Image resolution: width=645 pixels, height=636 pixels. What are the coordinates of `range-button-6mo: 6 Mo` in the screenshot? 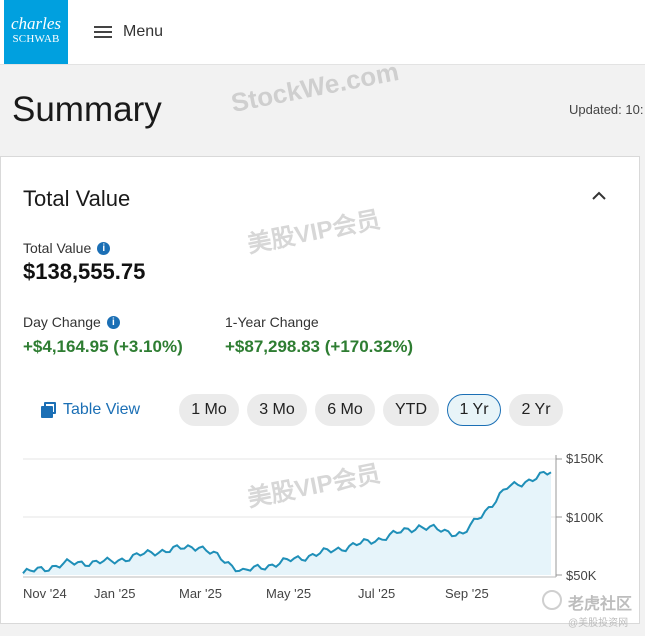 It's located at (345, 410).